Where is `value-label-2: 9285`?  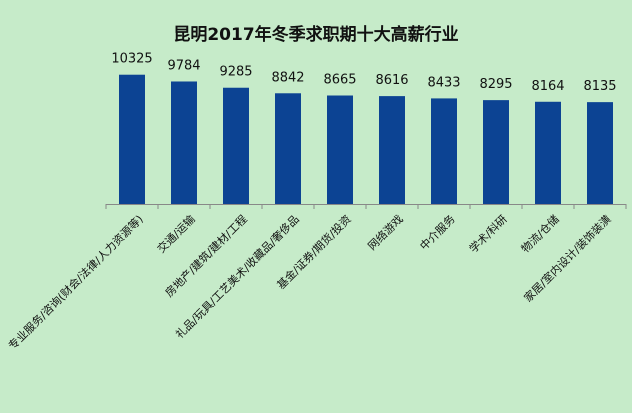 value-label-2: 9285 is located at coordinates (235, 72).